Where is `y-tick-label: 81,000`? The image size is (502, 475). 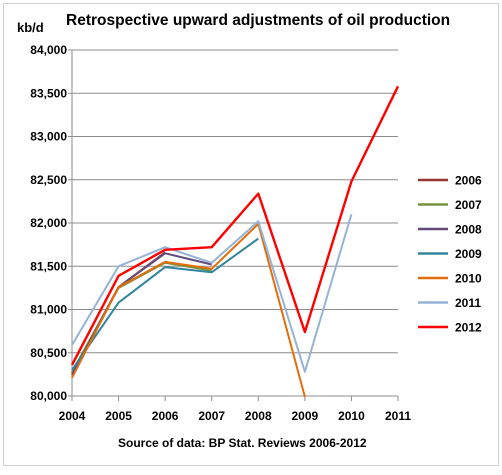 y-tick-label: 81,000 is located at coordinates (48, 310).